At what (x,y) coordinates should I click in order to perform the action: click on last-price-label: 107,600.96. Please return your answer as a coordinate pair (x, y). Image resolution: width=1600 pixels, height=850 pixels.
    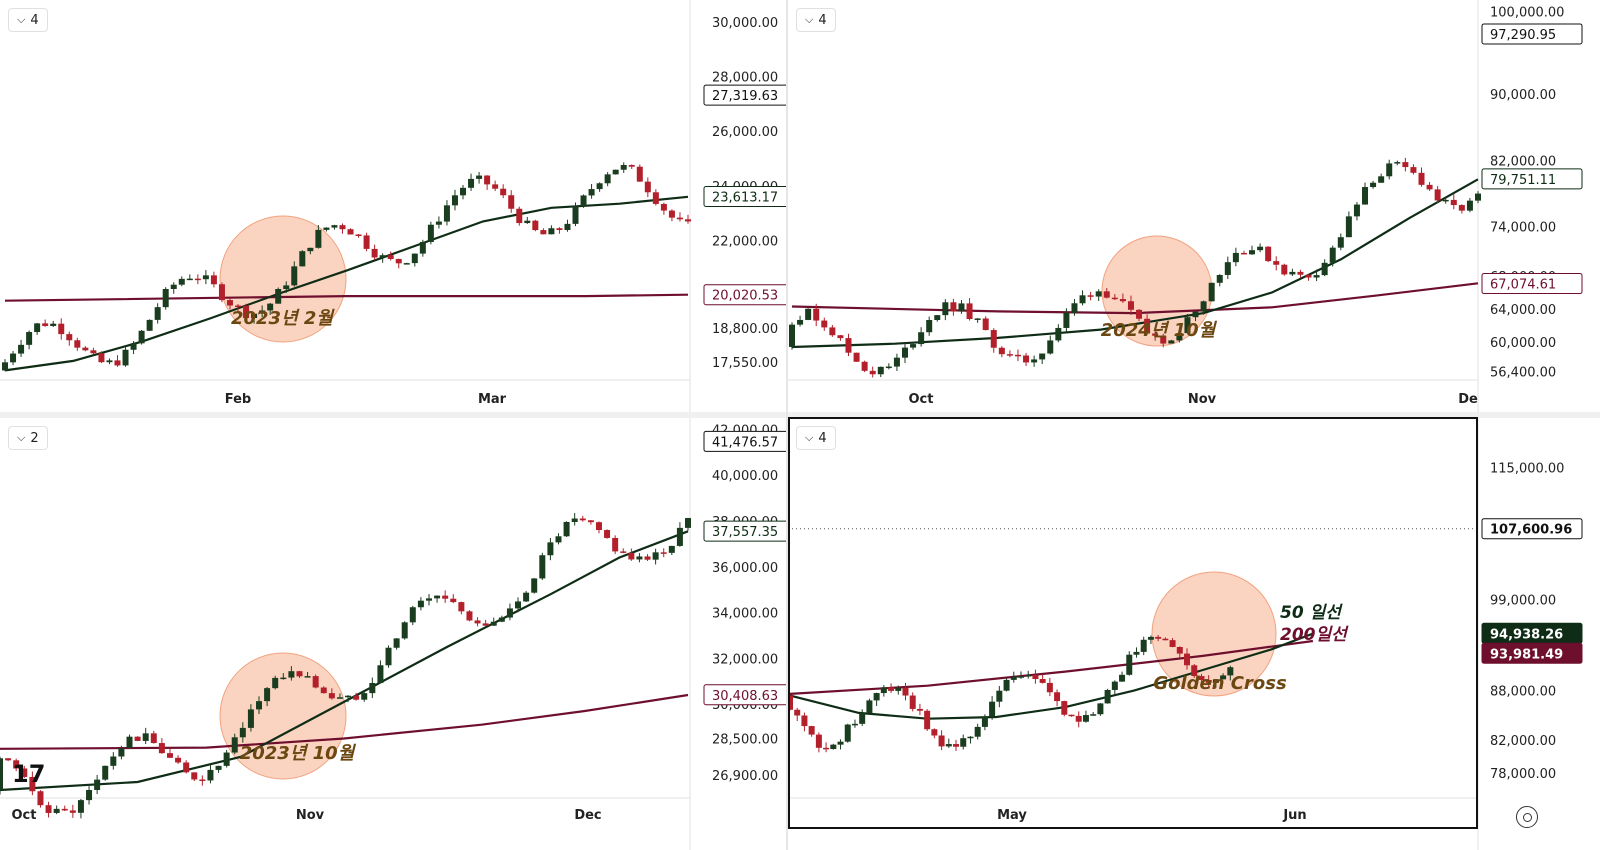
    Looking at the image, I should click on (1531, 530).